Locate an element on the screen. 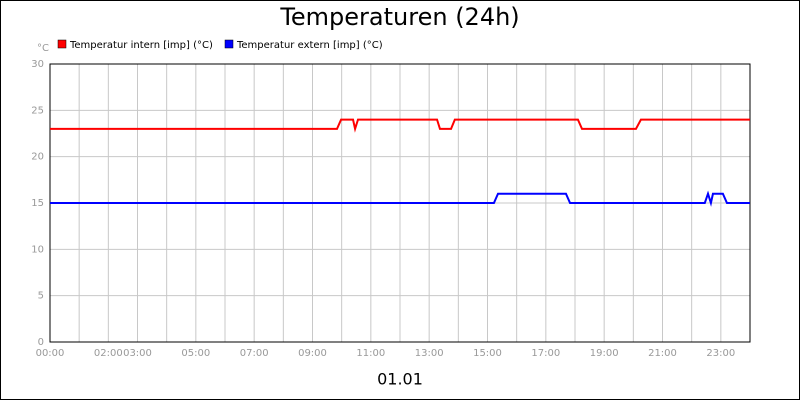  y-tick-label: 15 is located at coordinates (37, 203).